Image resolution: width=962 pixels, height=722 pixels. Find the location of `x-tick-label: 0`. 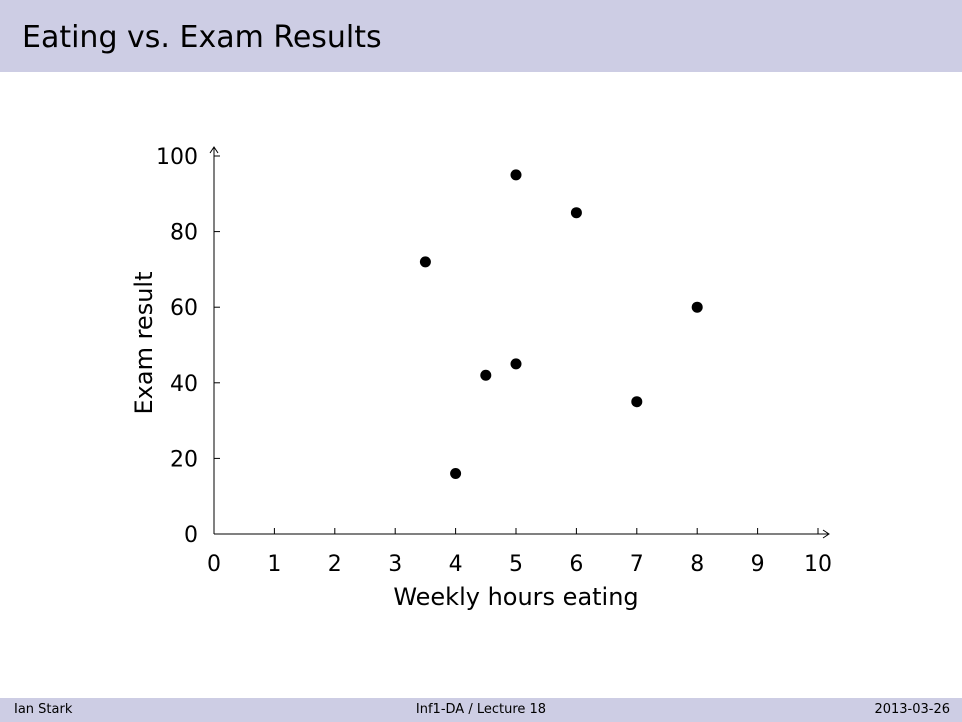

x-tick-label: 0 is located at coordinates (214, 564).